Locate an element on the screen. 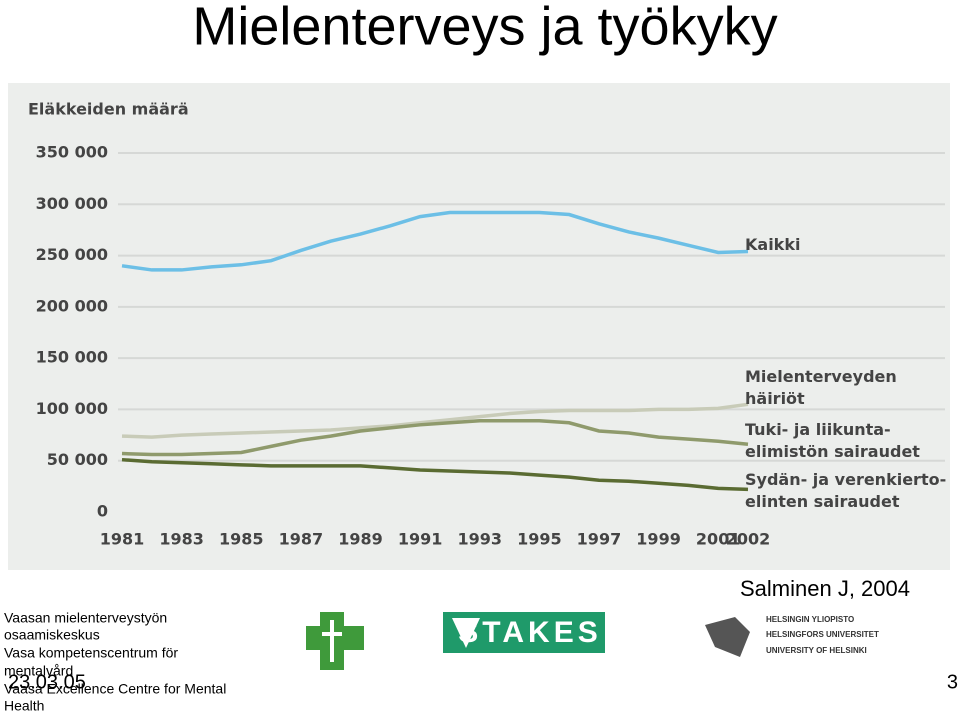 The image size is (960, 715). x-tick-label: 1995 is located at coordinates (539, 539).